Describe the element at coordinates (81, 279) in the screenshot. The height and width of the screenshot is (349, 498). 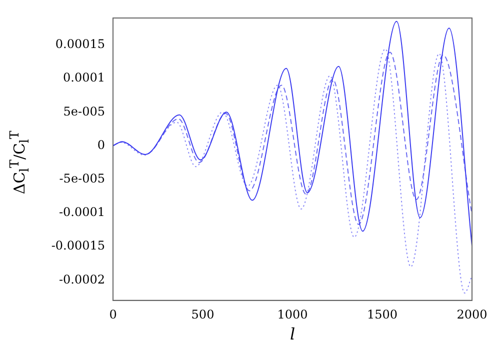
I see `y-tick-label: -0.0002` at that location.